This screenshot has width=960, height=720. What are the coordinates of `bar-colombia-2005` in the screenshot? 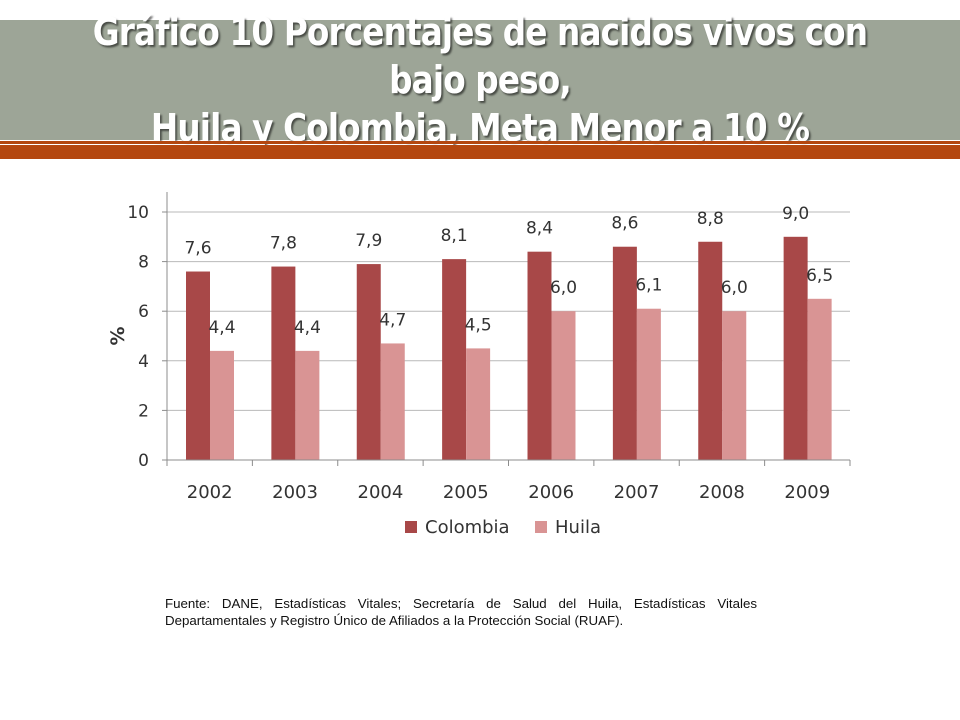 It's located at (454, 359).